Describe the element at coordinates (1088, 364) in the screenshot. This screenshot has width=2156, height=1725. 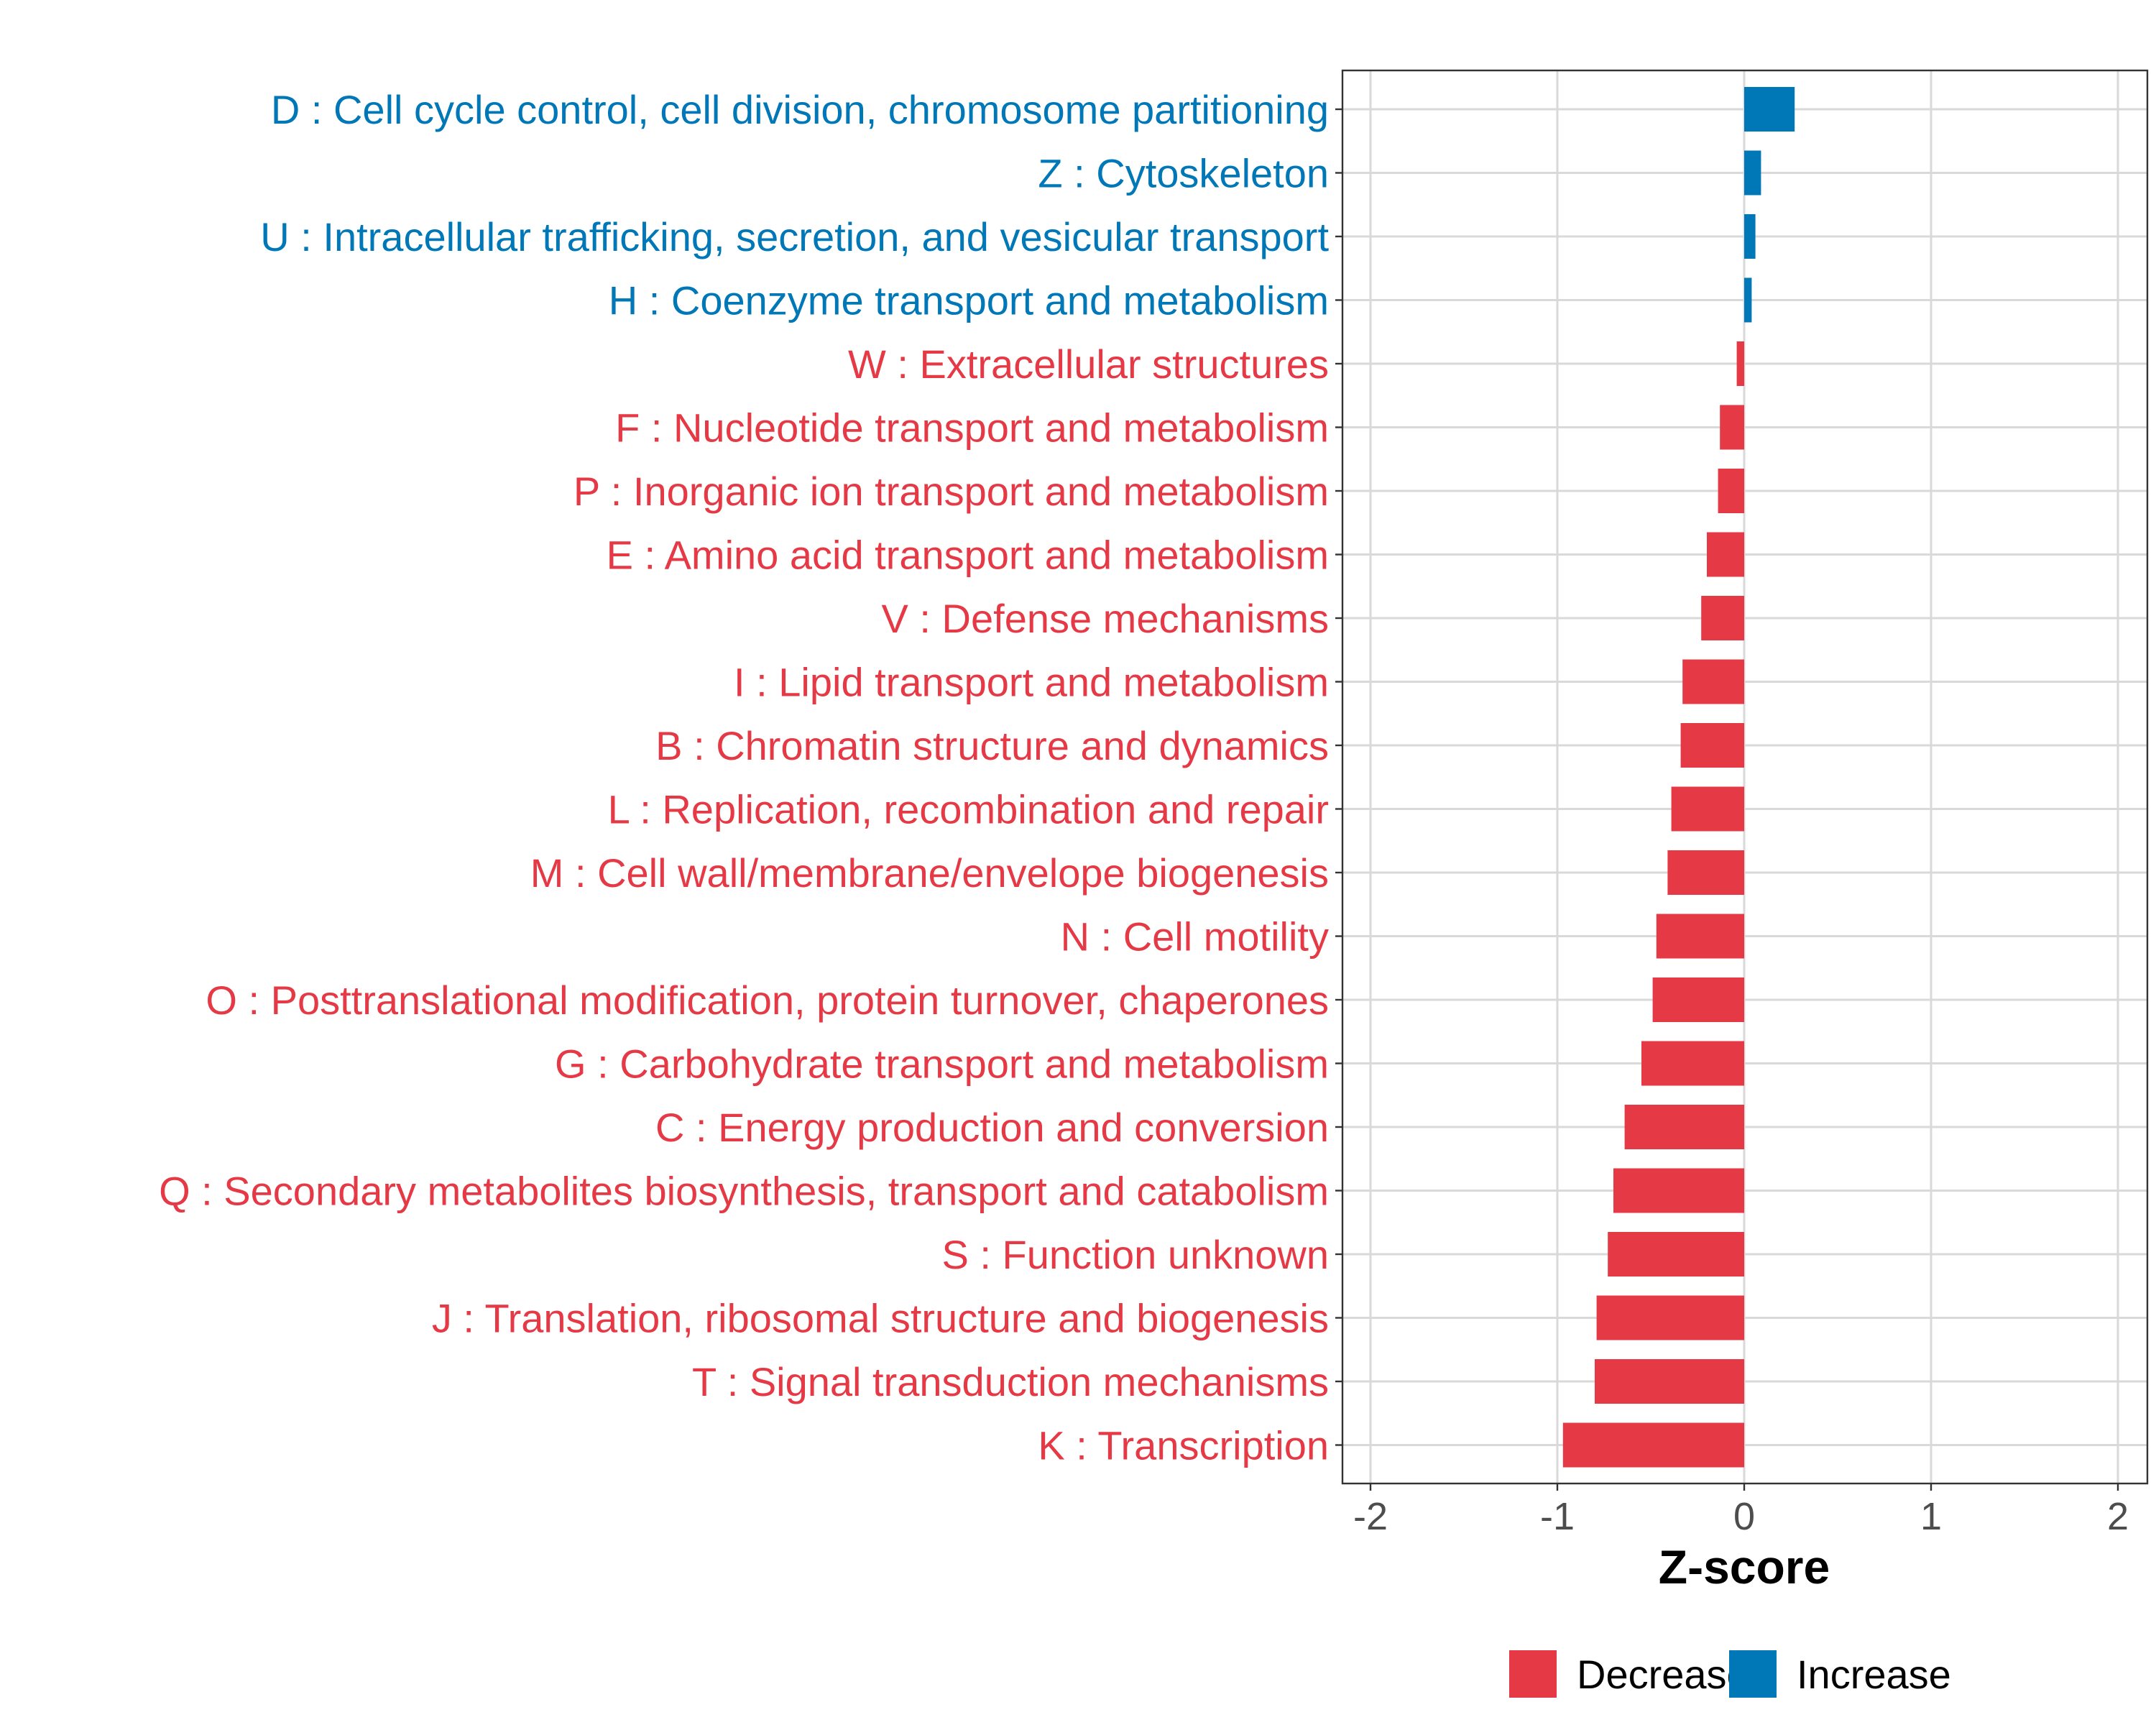
I see `category-label: W : Extracellular structures` at that location.